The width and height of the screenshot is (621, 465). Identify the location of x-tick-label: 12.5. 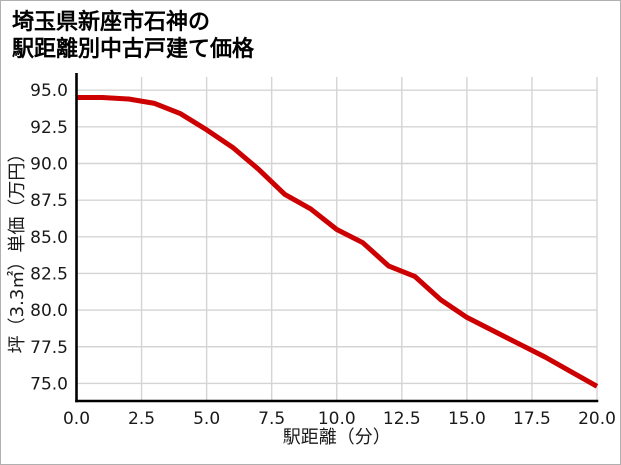
(402, 419).